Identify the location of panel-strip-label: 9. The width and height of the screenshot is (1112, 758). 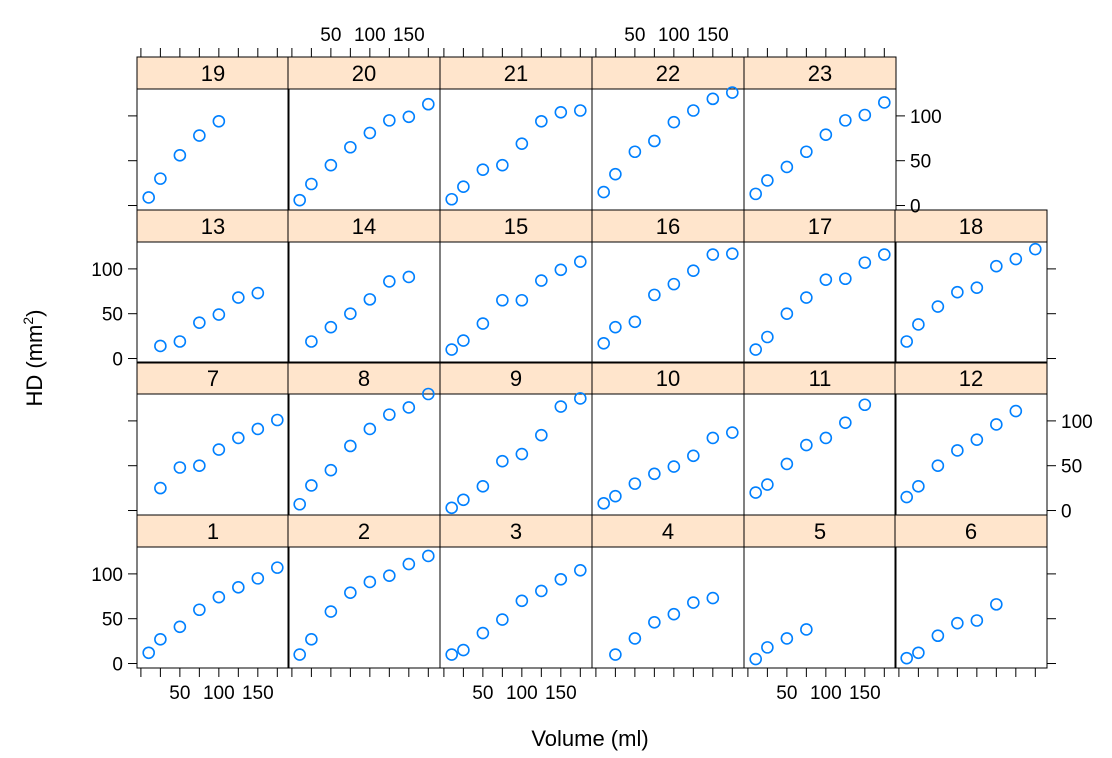
(516, 378).